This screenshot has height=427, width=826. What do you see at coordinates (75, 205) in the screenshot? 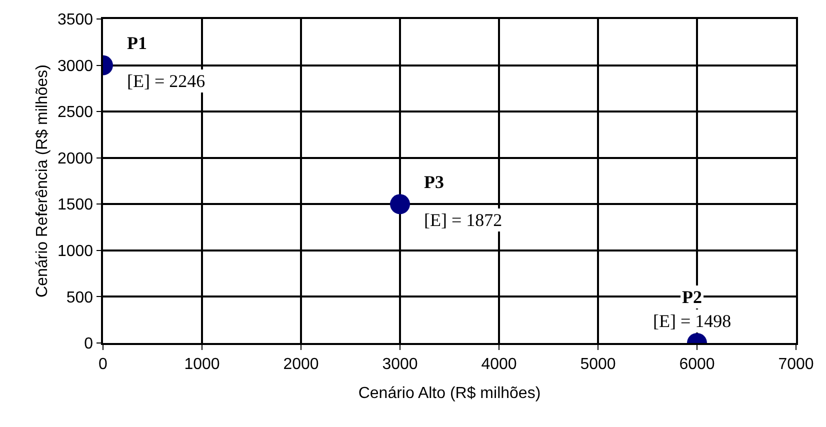
I see `y-tick-label: 1500` at bounding box center [75, 205].